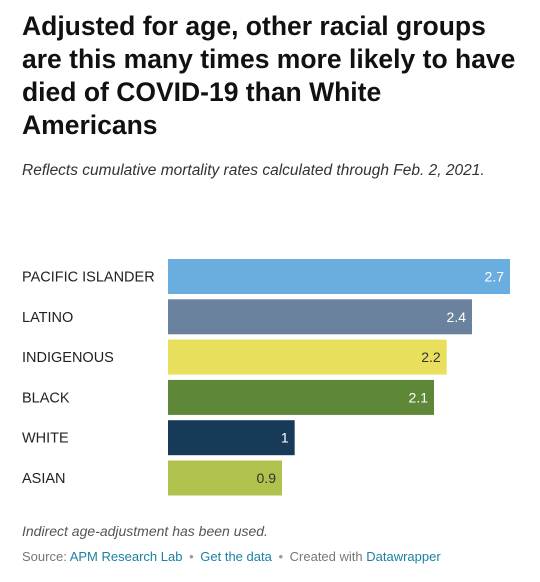 The height and width of the screenshot is (582, 540). I want to click on value-label-black: 2.1, so click(419, 397).